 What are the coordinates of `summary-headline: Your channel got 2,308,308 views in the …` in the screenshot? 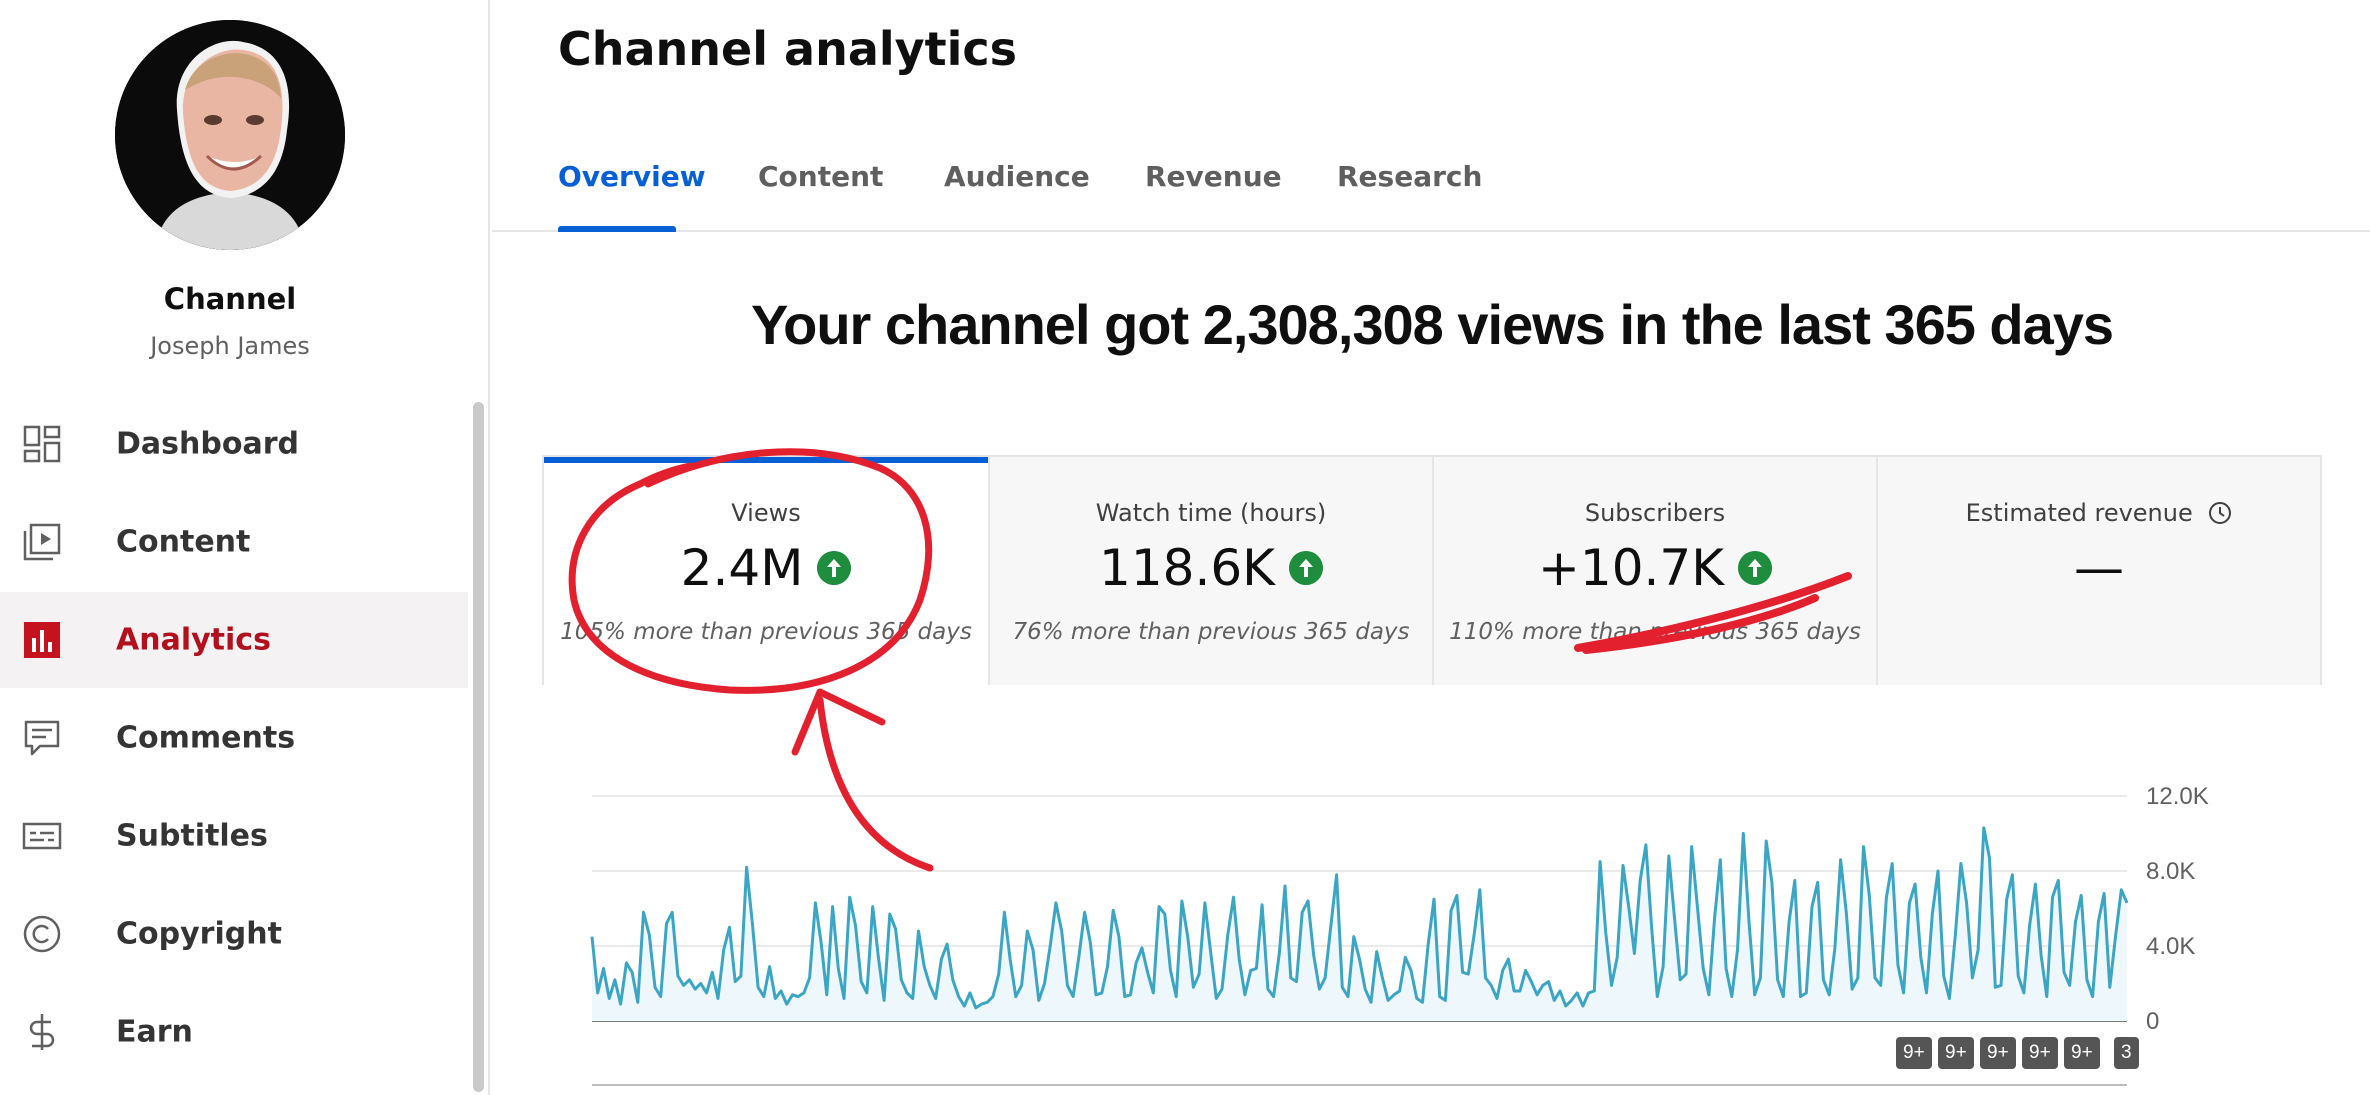 It's located at (1432, 324).